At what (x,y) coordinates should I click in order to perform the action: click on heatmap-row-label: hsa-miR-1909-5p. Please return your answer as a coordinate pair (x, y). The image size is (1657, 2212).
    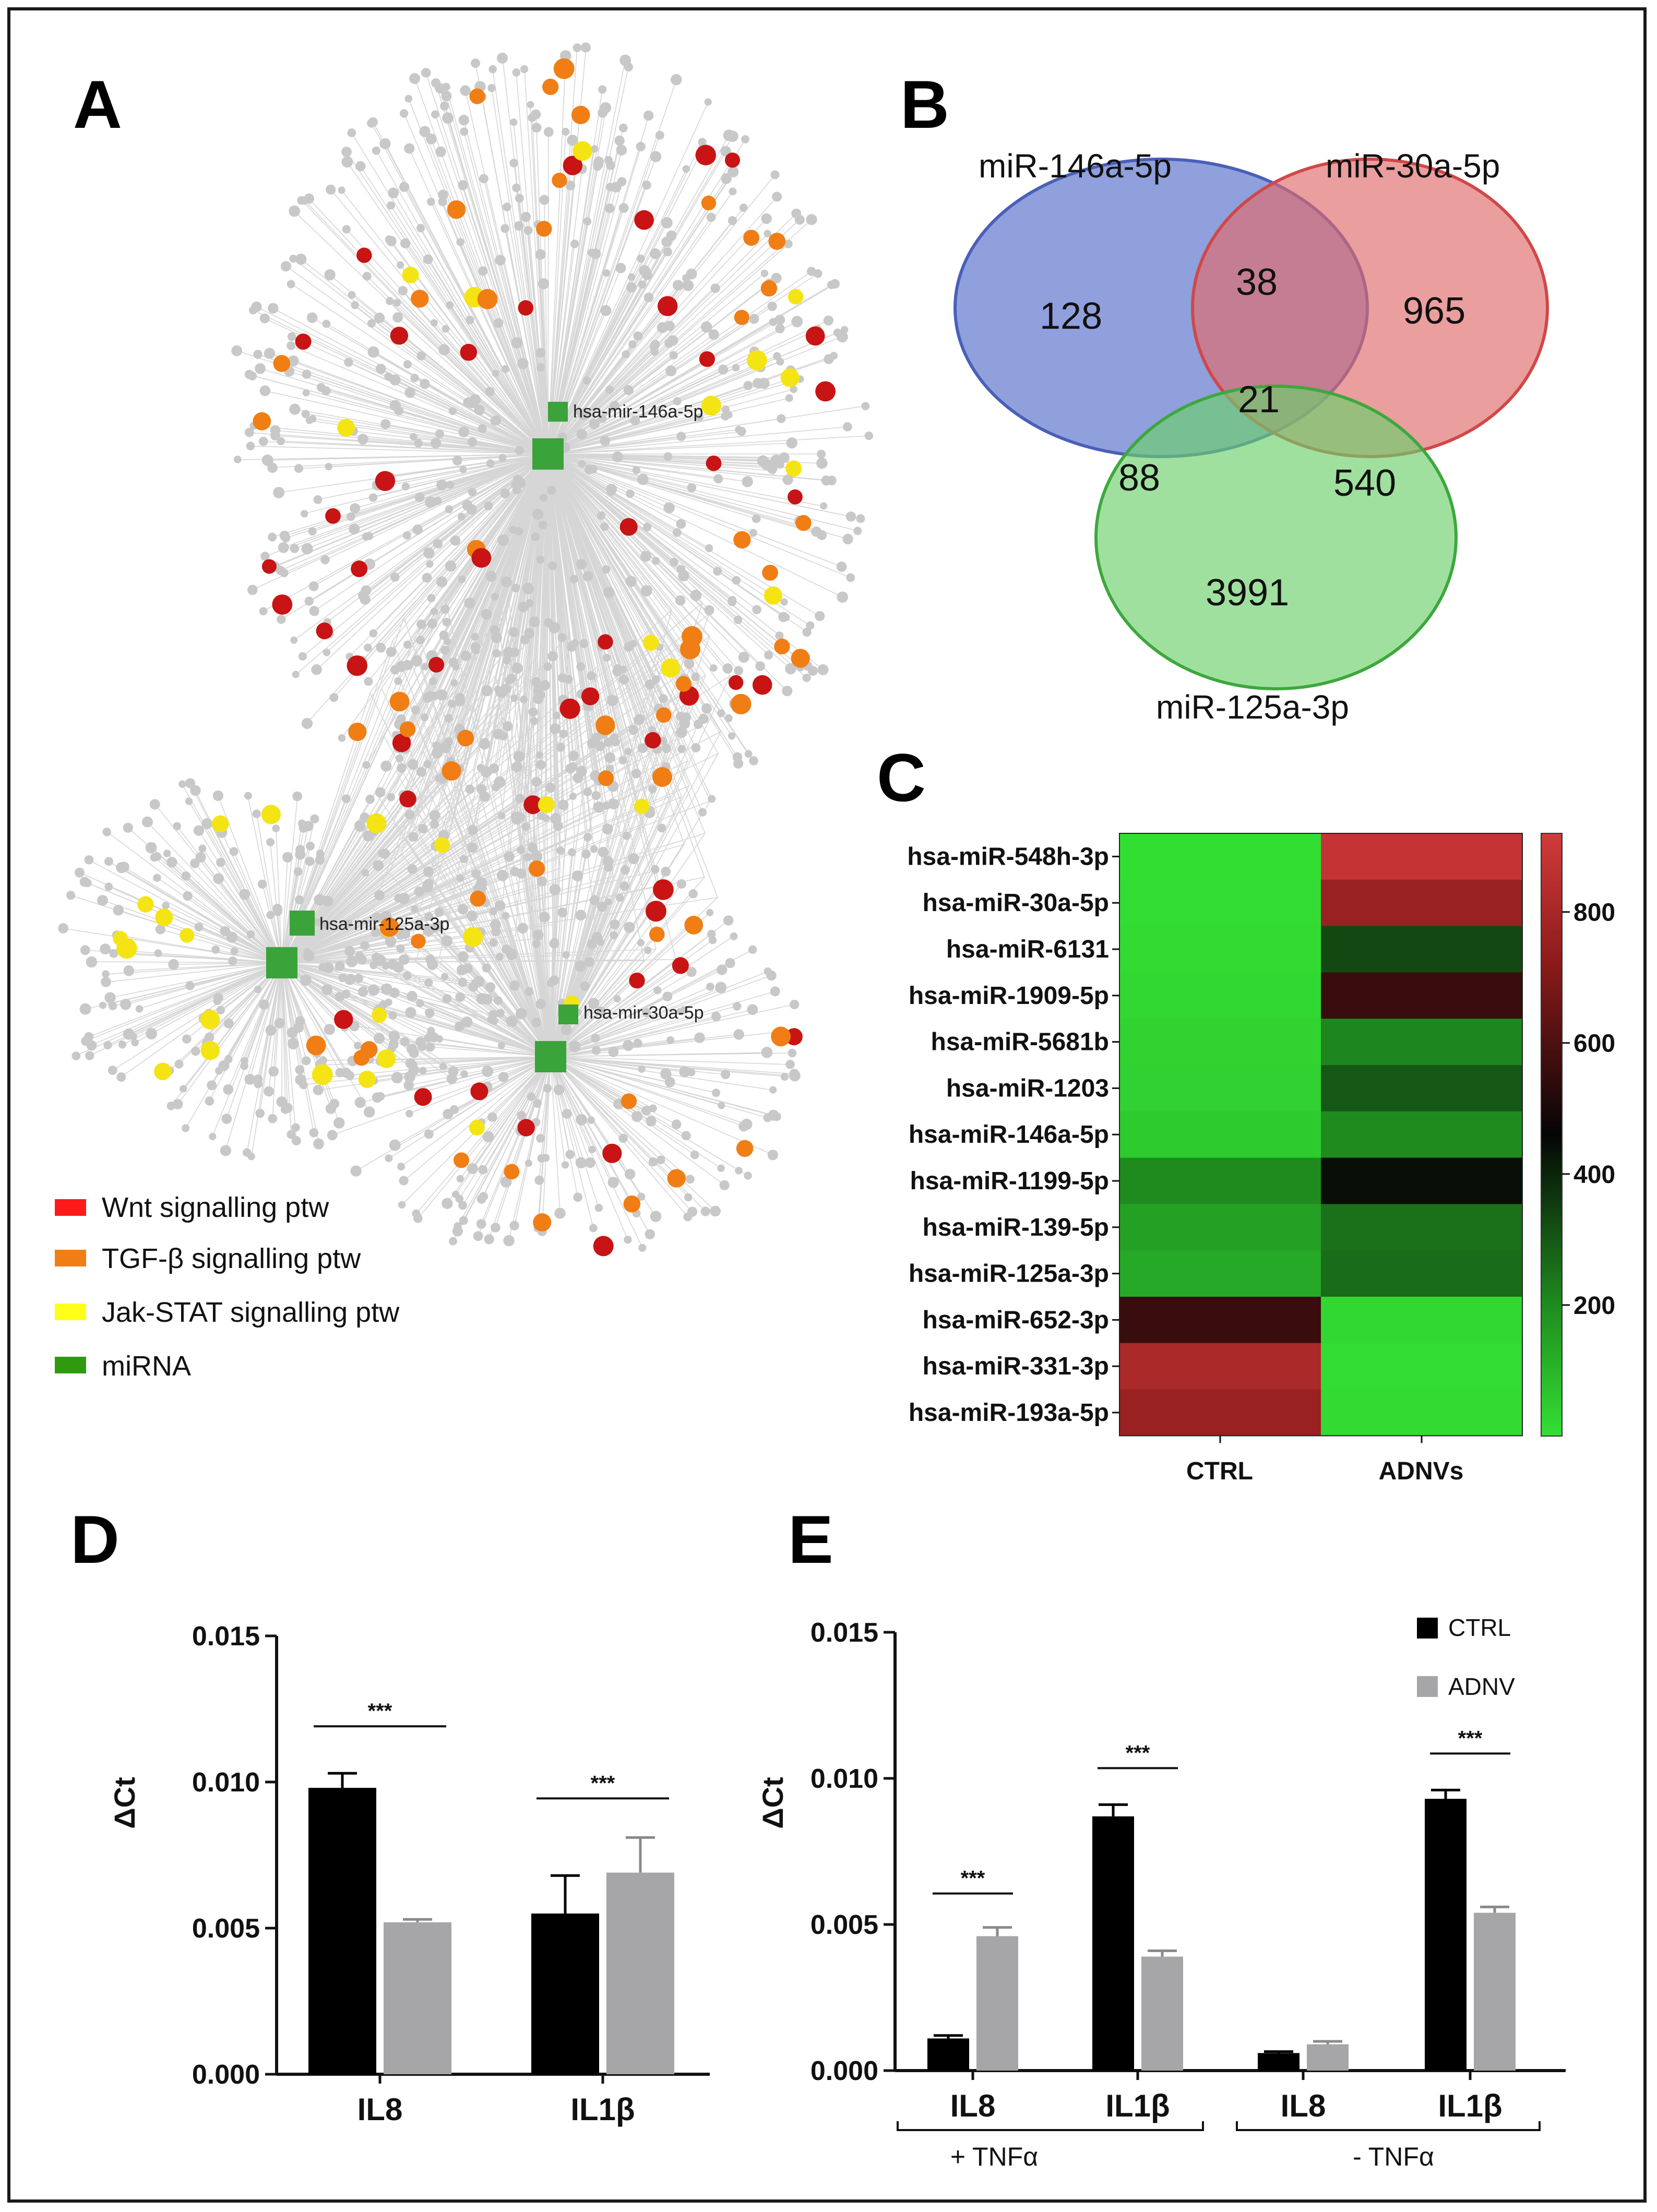
    Looking at the image, I should click on (1009, 996).